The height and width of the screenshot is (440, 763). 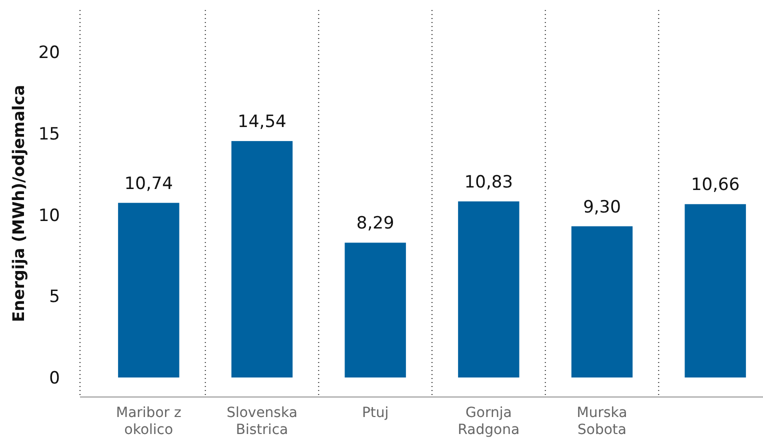 I want to click on data-label: 10,74, so click(x=149, y=184).